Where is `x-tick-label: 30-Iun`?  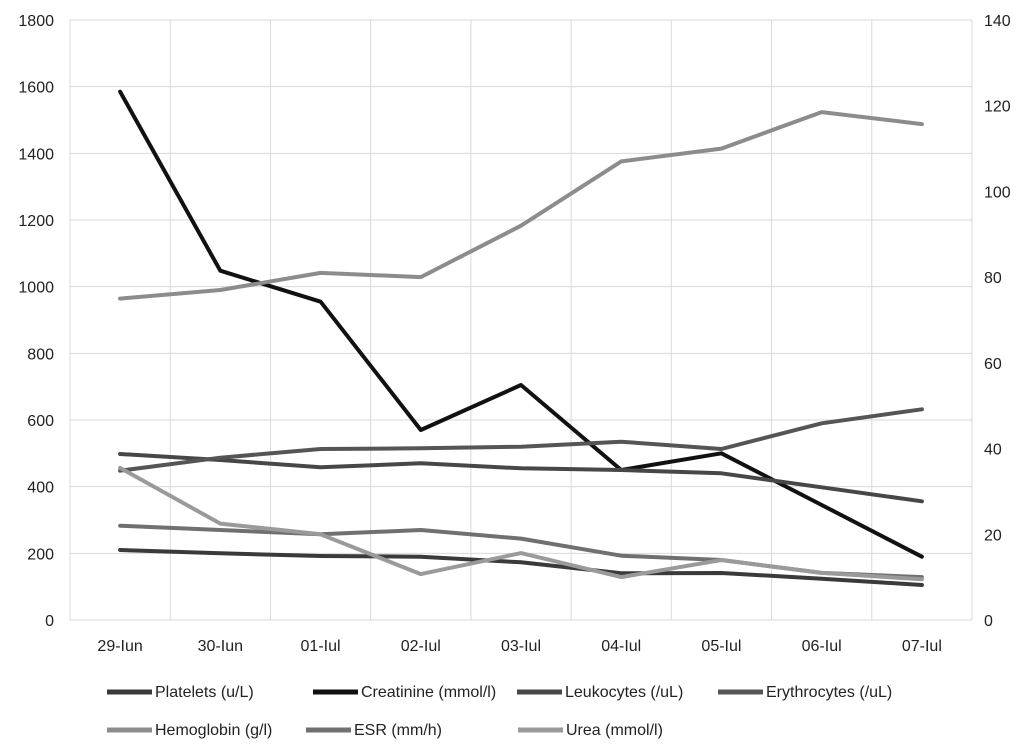
x-tick-label: 30-Iun is located at coordinates (220, 646).